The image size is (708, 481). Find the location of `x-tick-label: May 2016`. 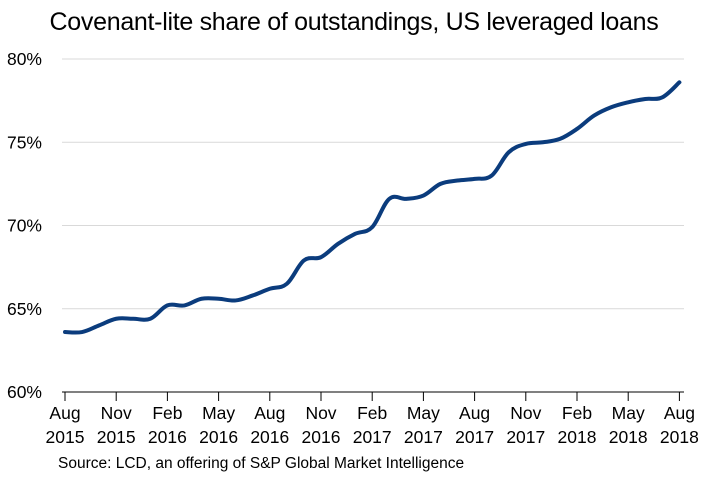

x-tick-label: May 2016 is located at coordinates (218, 425).